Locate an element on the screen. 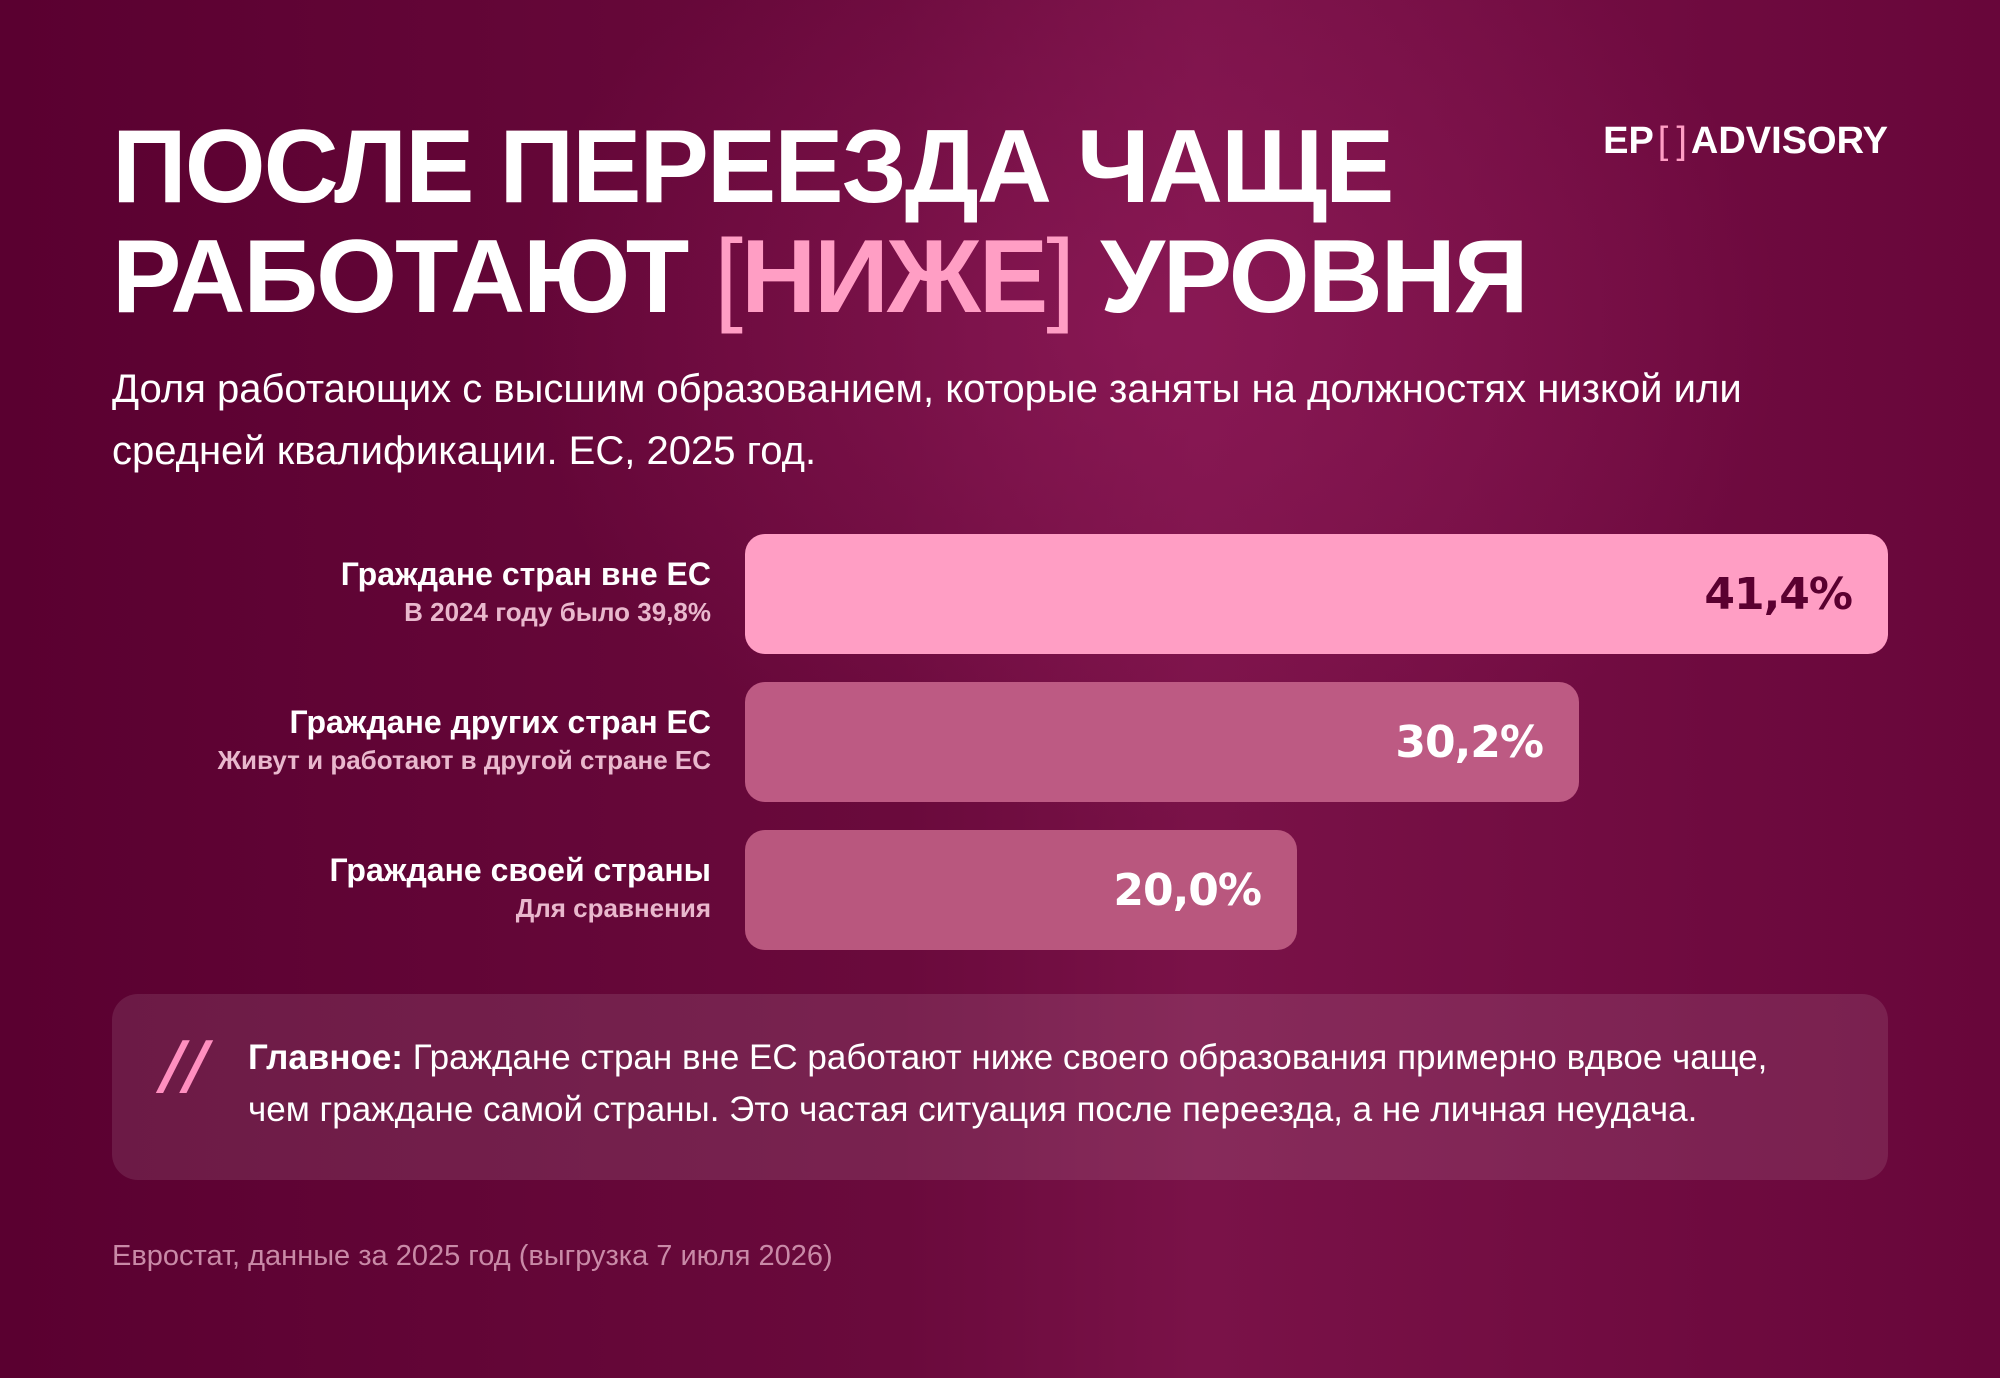  bar-category-label: Граждане других стран ЕС is located at coordinates (500, 722).